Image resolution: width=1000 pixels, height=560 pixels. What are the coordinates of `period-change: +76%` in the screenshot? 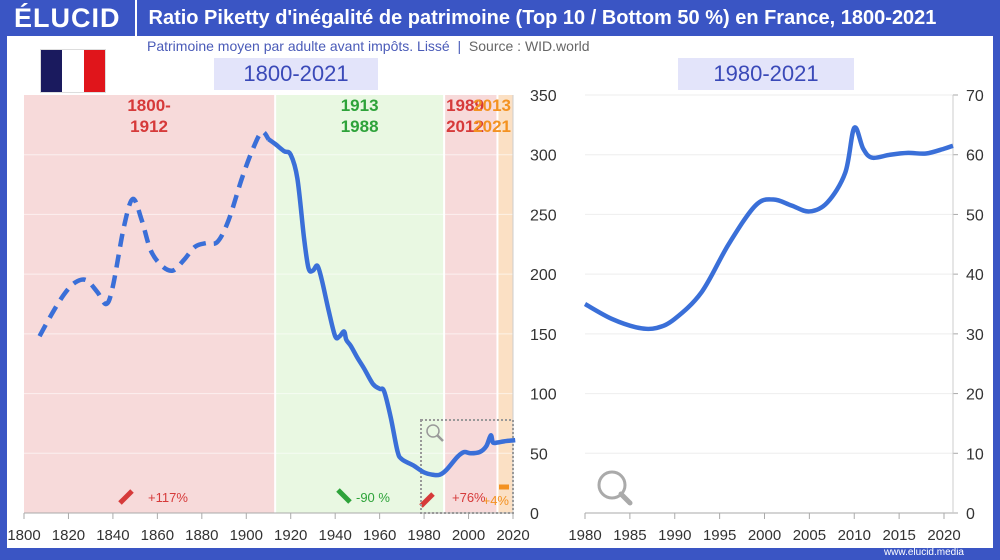 It's located at (469, 497).